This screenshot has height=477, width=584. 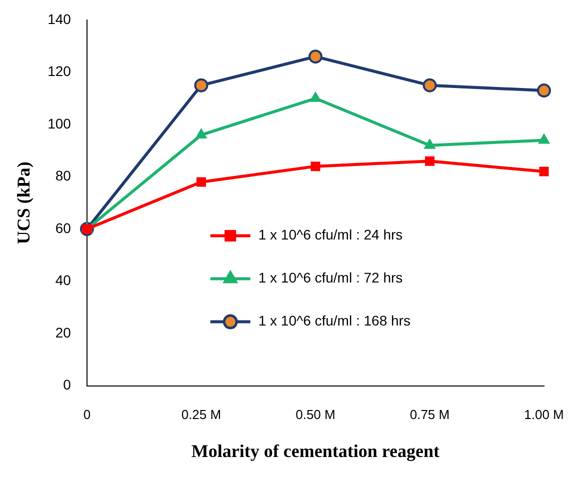 I want to click on y-tick-label: 40, so click(x=63, y=280).